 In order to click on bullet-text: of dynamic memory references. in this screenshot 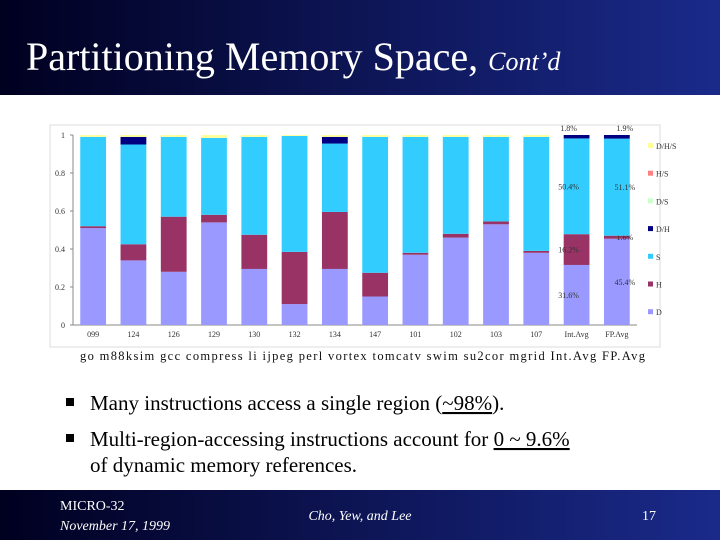, I will do `click(223, 465)`.